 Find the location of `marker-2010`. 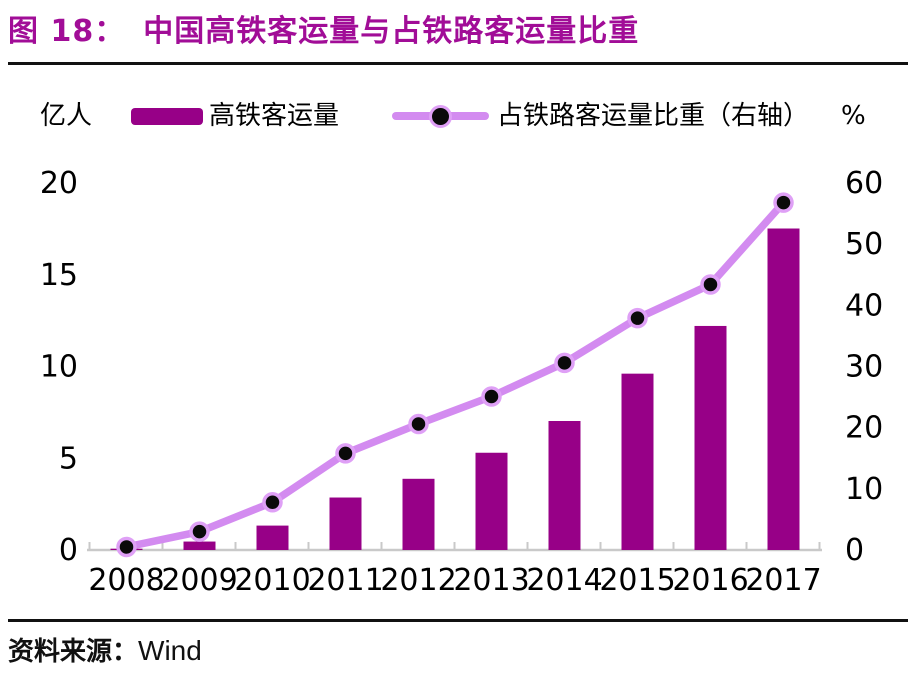

marker-2010 is located at coordinates (272, 502).